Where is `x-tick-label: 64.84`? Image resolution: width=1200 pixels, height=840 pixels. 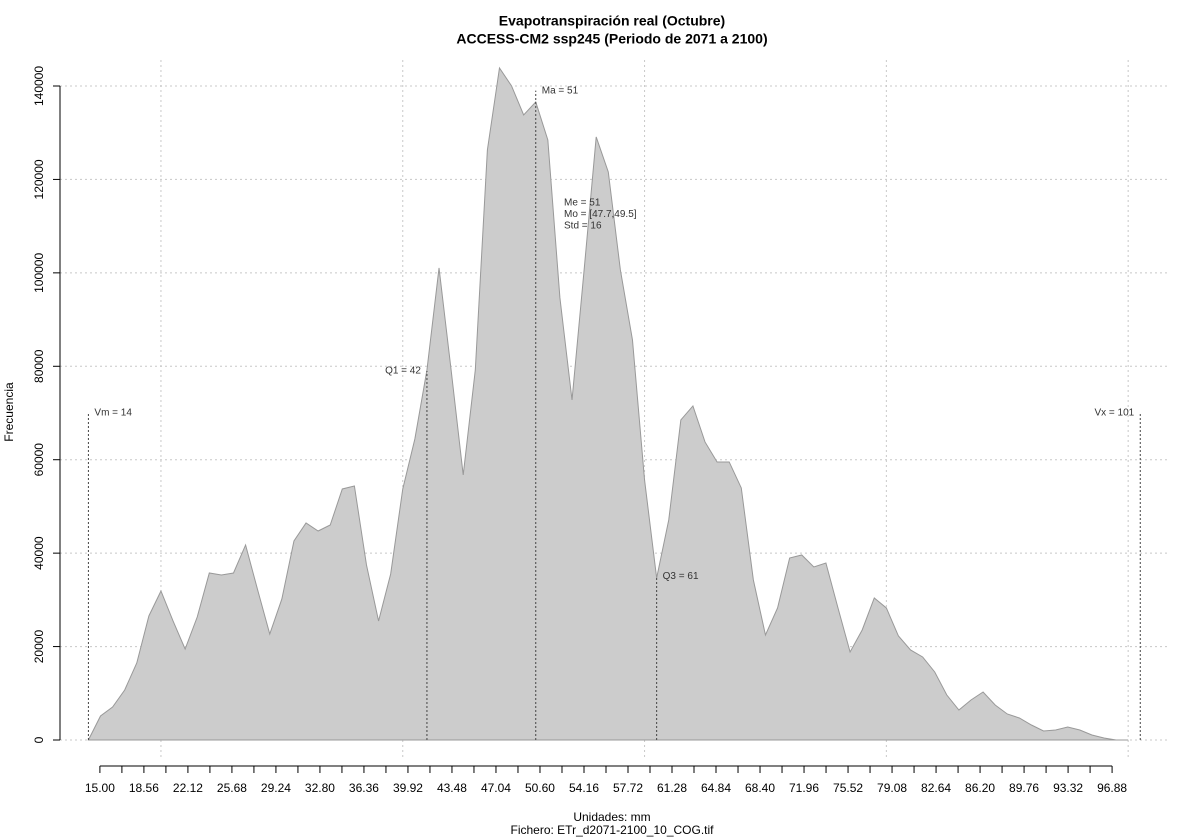 x-tick-label: 64.84 is located at coordinates (716, 788).